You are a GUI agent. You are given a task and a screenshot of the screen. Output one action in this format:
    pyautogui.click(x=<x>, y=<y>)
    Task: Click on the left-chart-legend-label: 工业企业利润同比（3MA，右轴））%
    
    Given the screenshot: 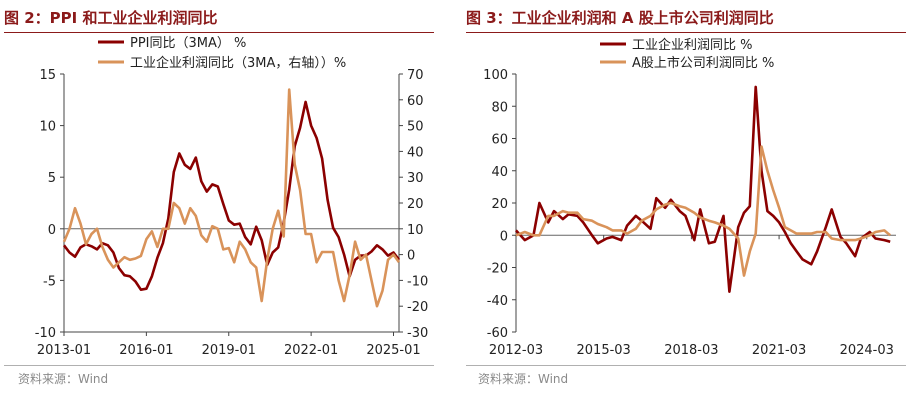 What is the action you would take?
    pyautogui.click(x=238, y=63)
    